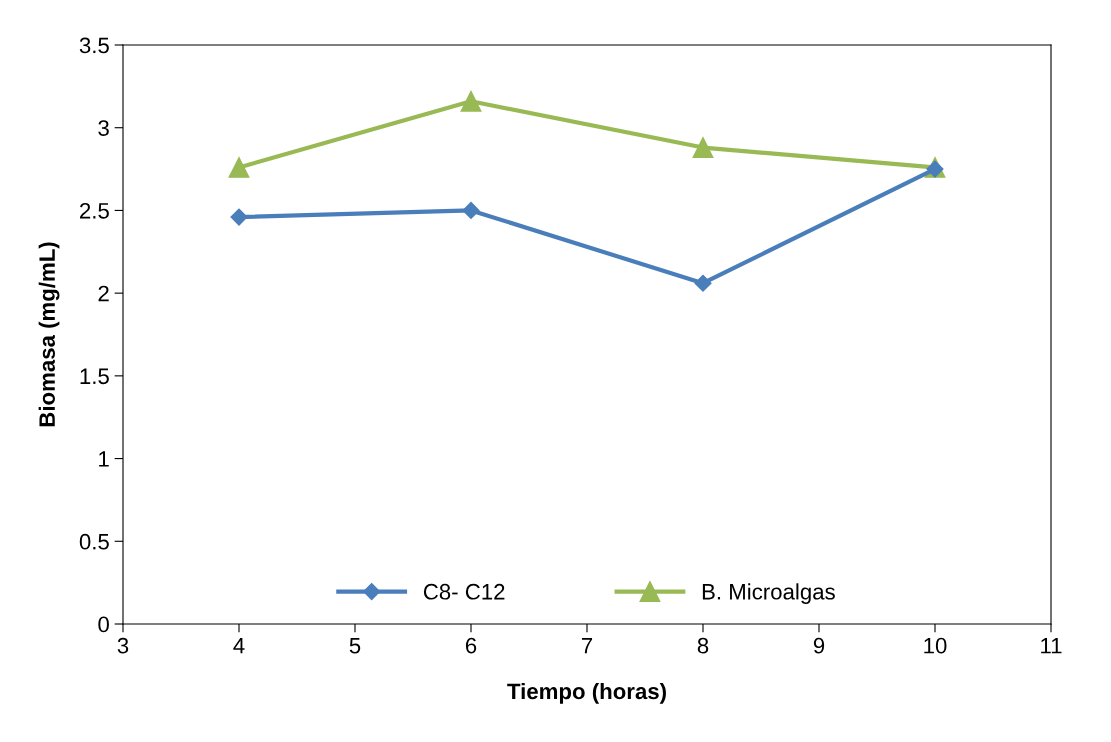  I want to click on y-tick-label: 0, so click(103, 624).